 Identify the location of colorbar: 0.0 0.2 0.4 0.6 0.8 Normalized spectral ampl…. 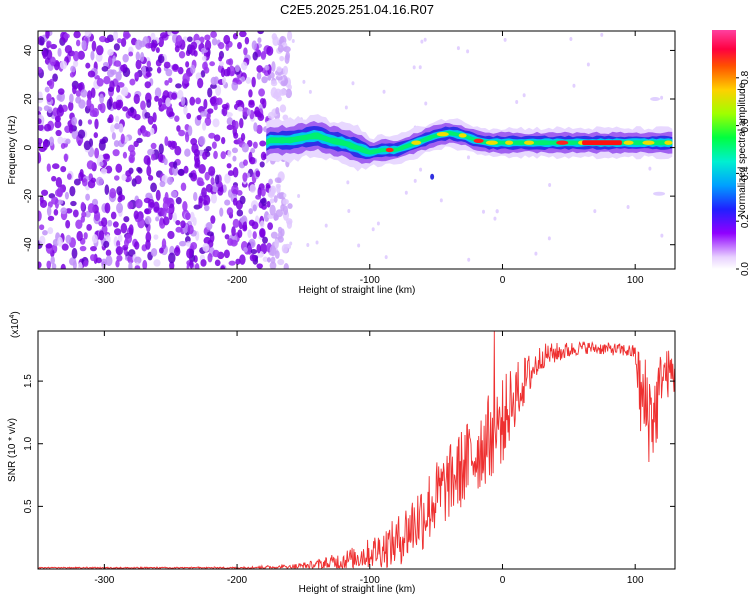
(731, 153).